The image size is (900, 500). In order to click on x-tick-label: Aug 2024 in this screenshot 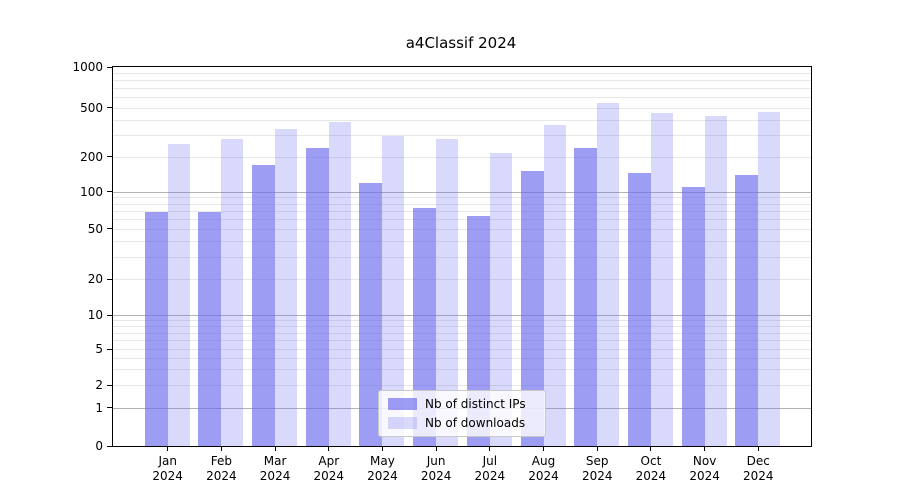, I will do `click(543, 468)`.